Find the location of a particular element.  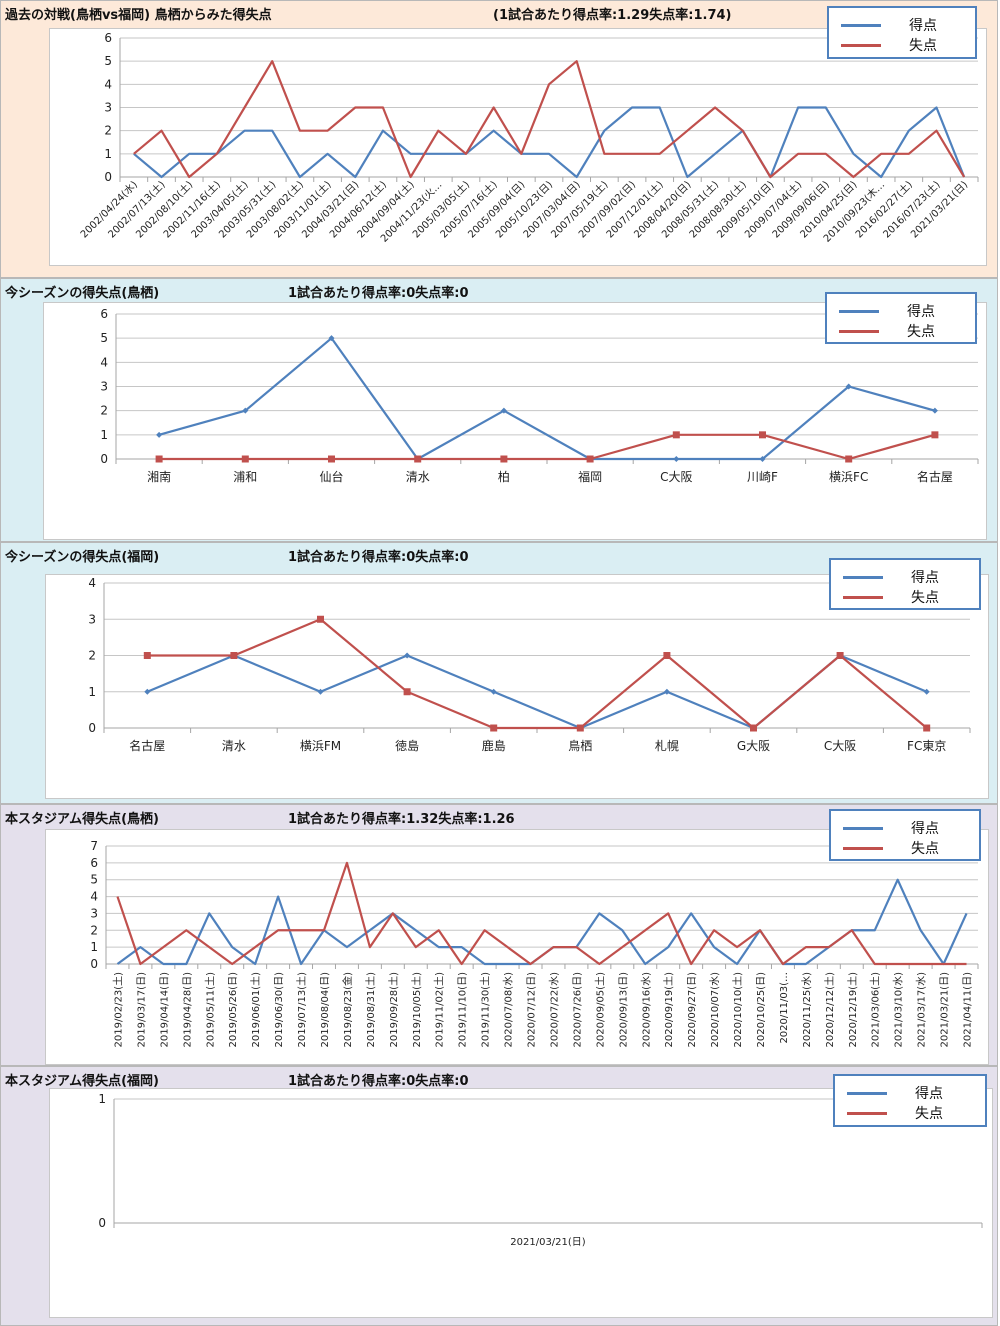

x-tick-label: 2019/11/30(土) is located at coordinates (485, 1010).